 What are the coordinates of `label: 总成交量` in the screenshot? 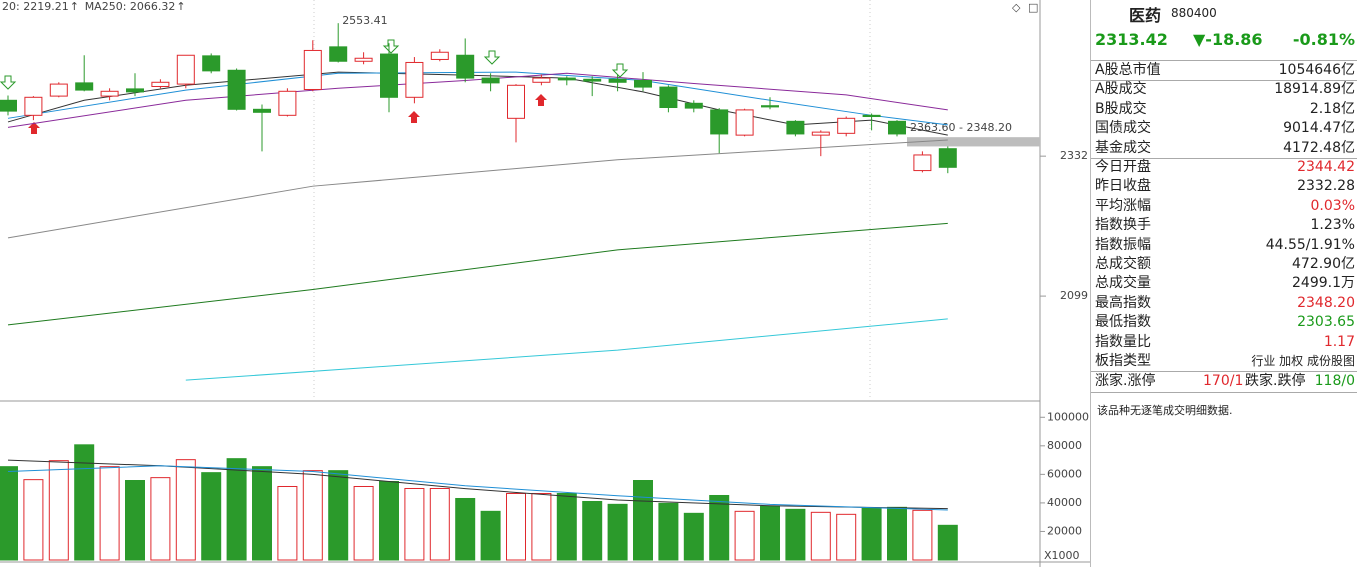 It's located at (1123, 283).